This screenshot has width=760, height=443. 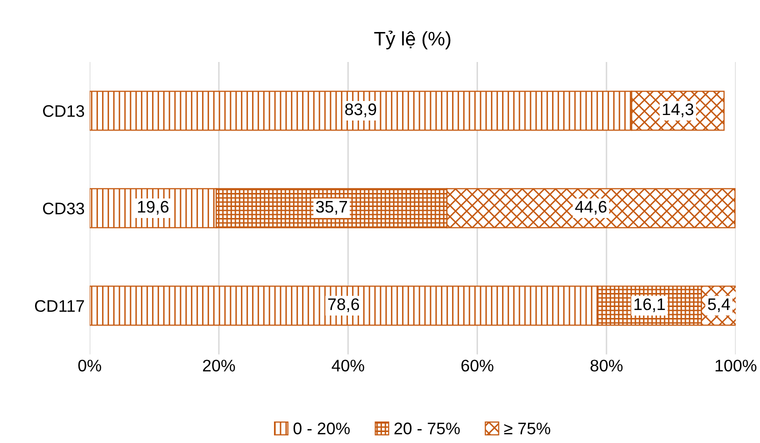 I want to click on y-tick-label: CD33, so click(x=63, y=208).